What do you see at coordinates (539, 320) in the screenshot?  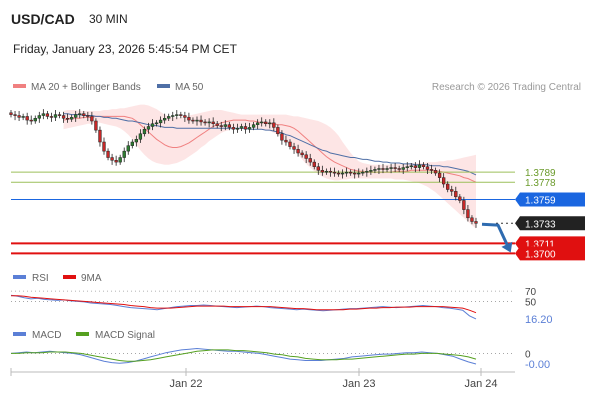 I see `rsi-last-value: 16.20` at bounding box center [539, 320].